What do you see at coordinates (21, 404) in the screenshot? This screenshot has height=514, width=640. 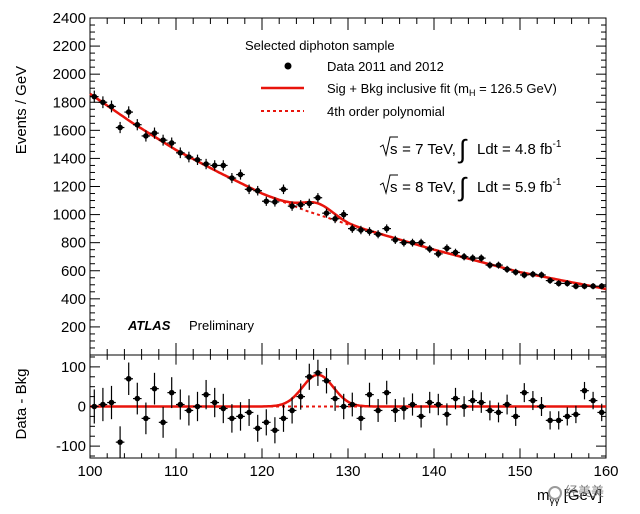 I see `residual-y-axis-label: Data - Bkg` at bounding box center [21, 404].